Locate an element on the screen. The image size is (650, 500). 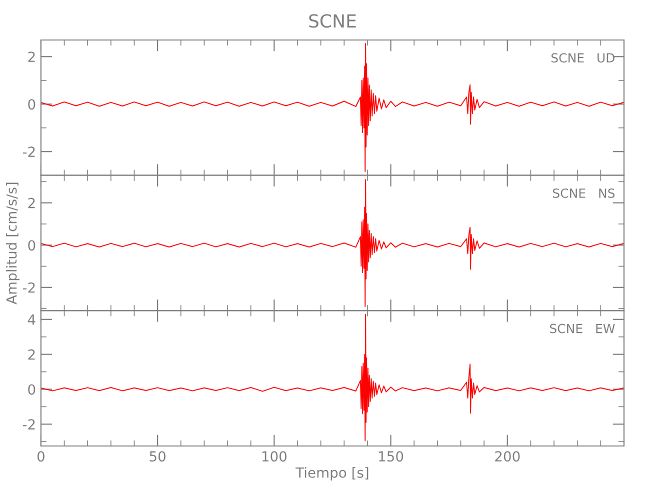
x-axis-title: Tiempo [s] is located at coordinates (332, 474).